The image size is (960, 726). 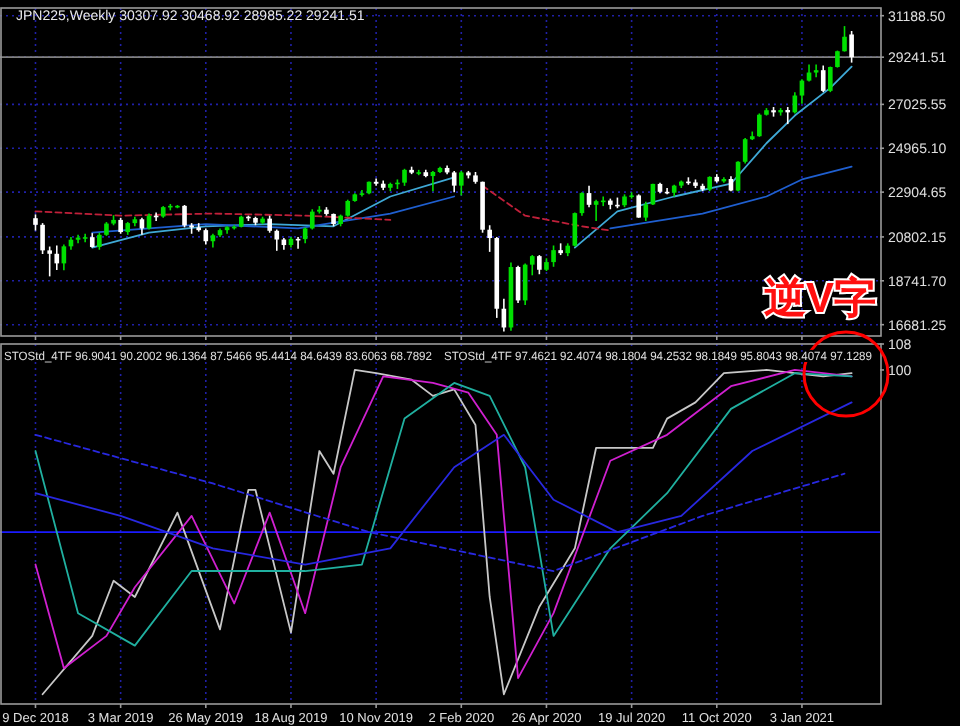 What do you see at coordinates (819, 298) in the screenshot?
I see `annotation: 逆V字` at bounding box center [819, 298].